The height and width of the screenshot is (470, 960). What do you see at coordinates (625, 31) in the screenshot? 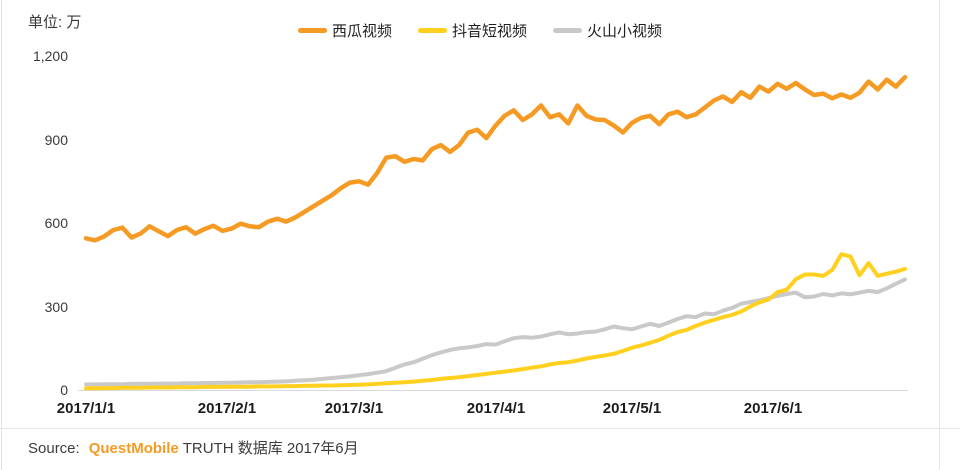
I see `legend-label-huoshan: 火山小视频` at bounding box center [625, 31].